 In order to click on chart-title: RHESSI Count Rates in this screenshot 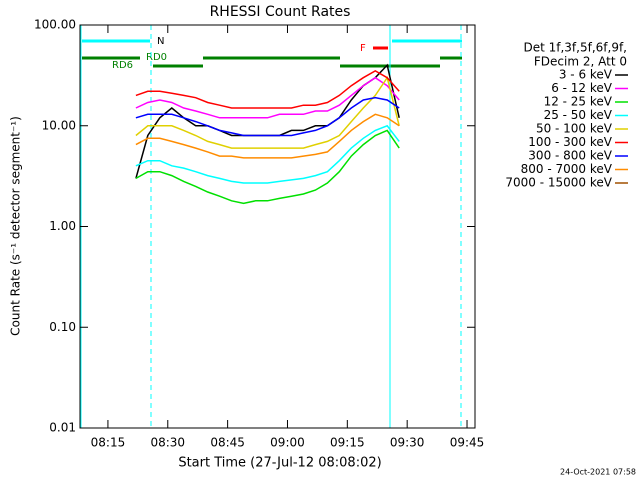, I will do `click(280, 12)`.